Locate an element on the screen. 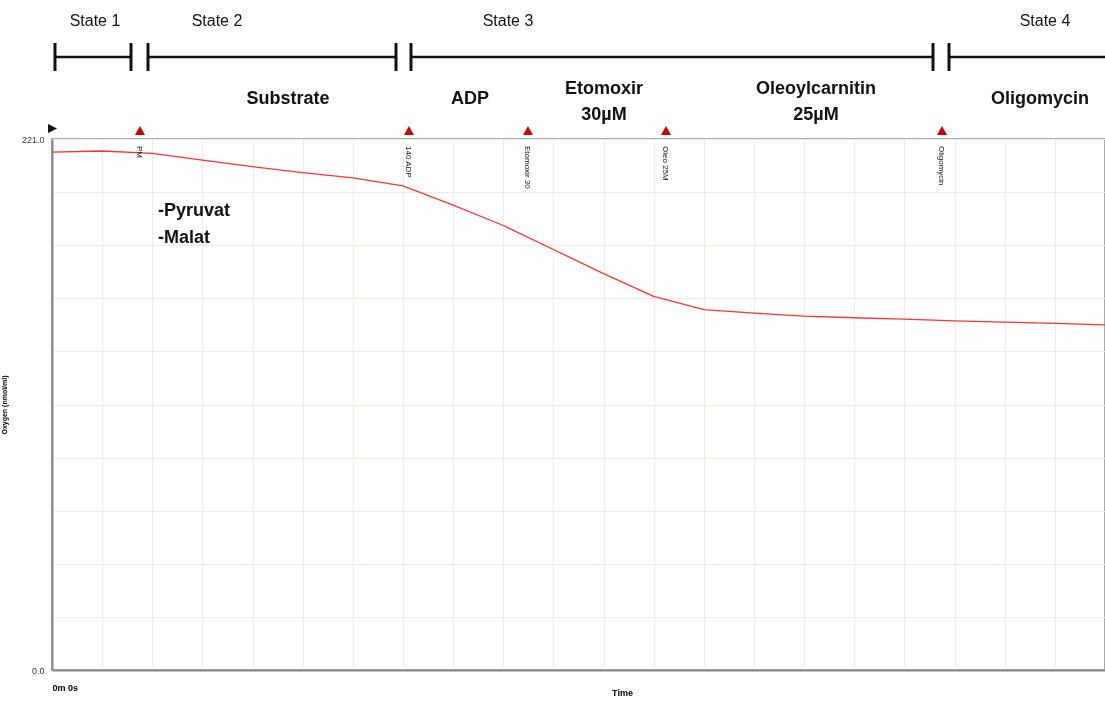  x-tick-label: 0m 0s is located at coordinates (65, 687).